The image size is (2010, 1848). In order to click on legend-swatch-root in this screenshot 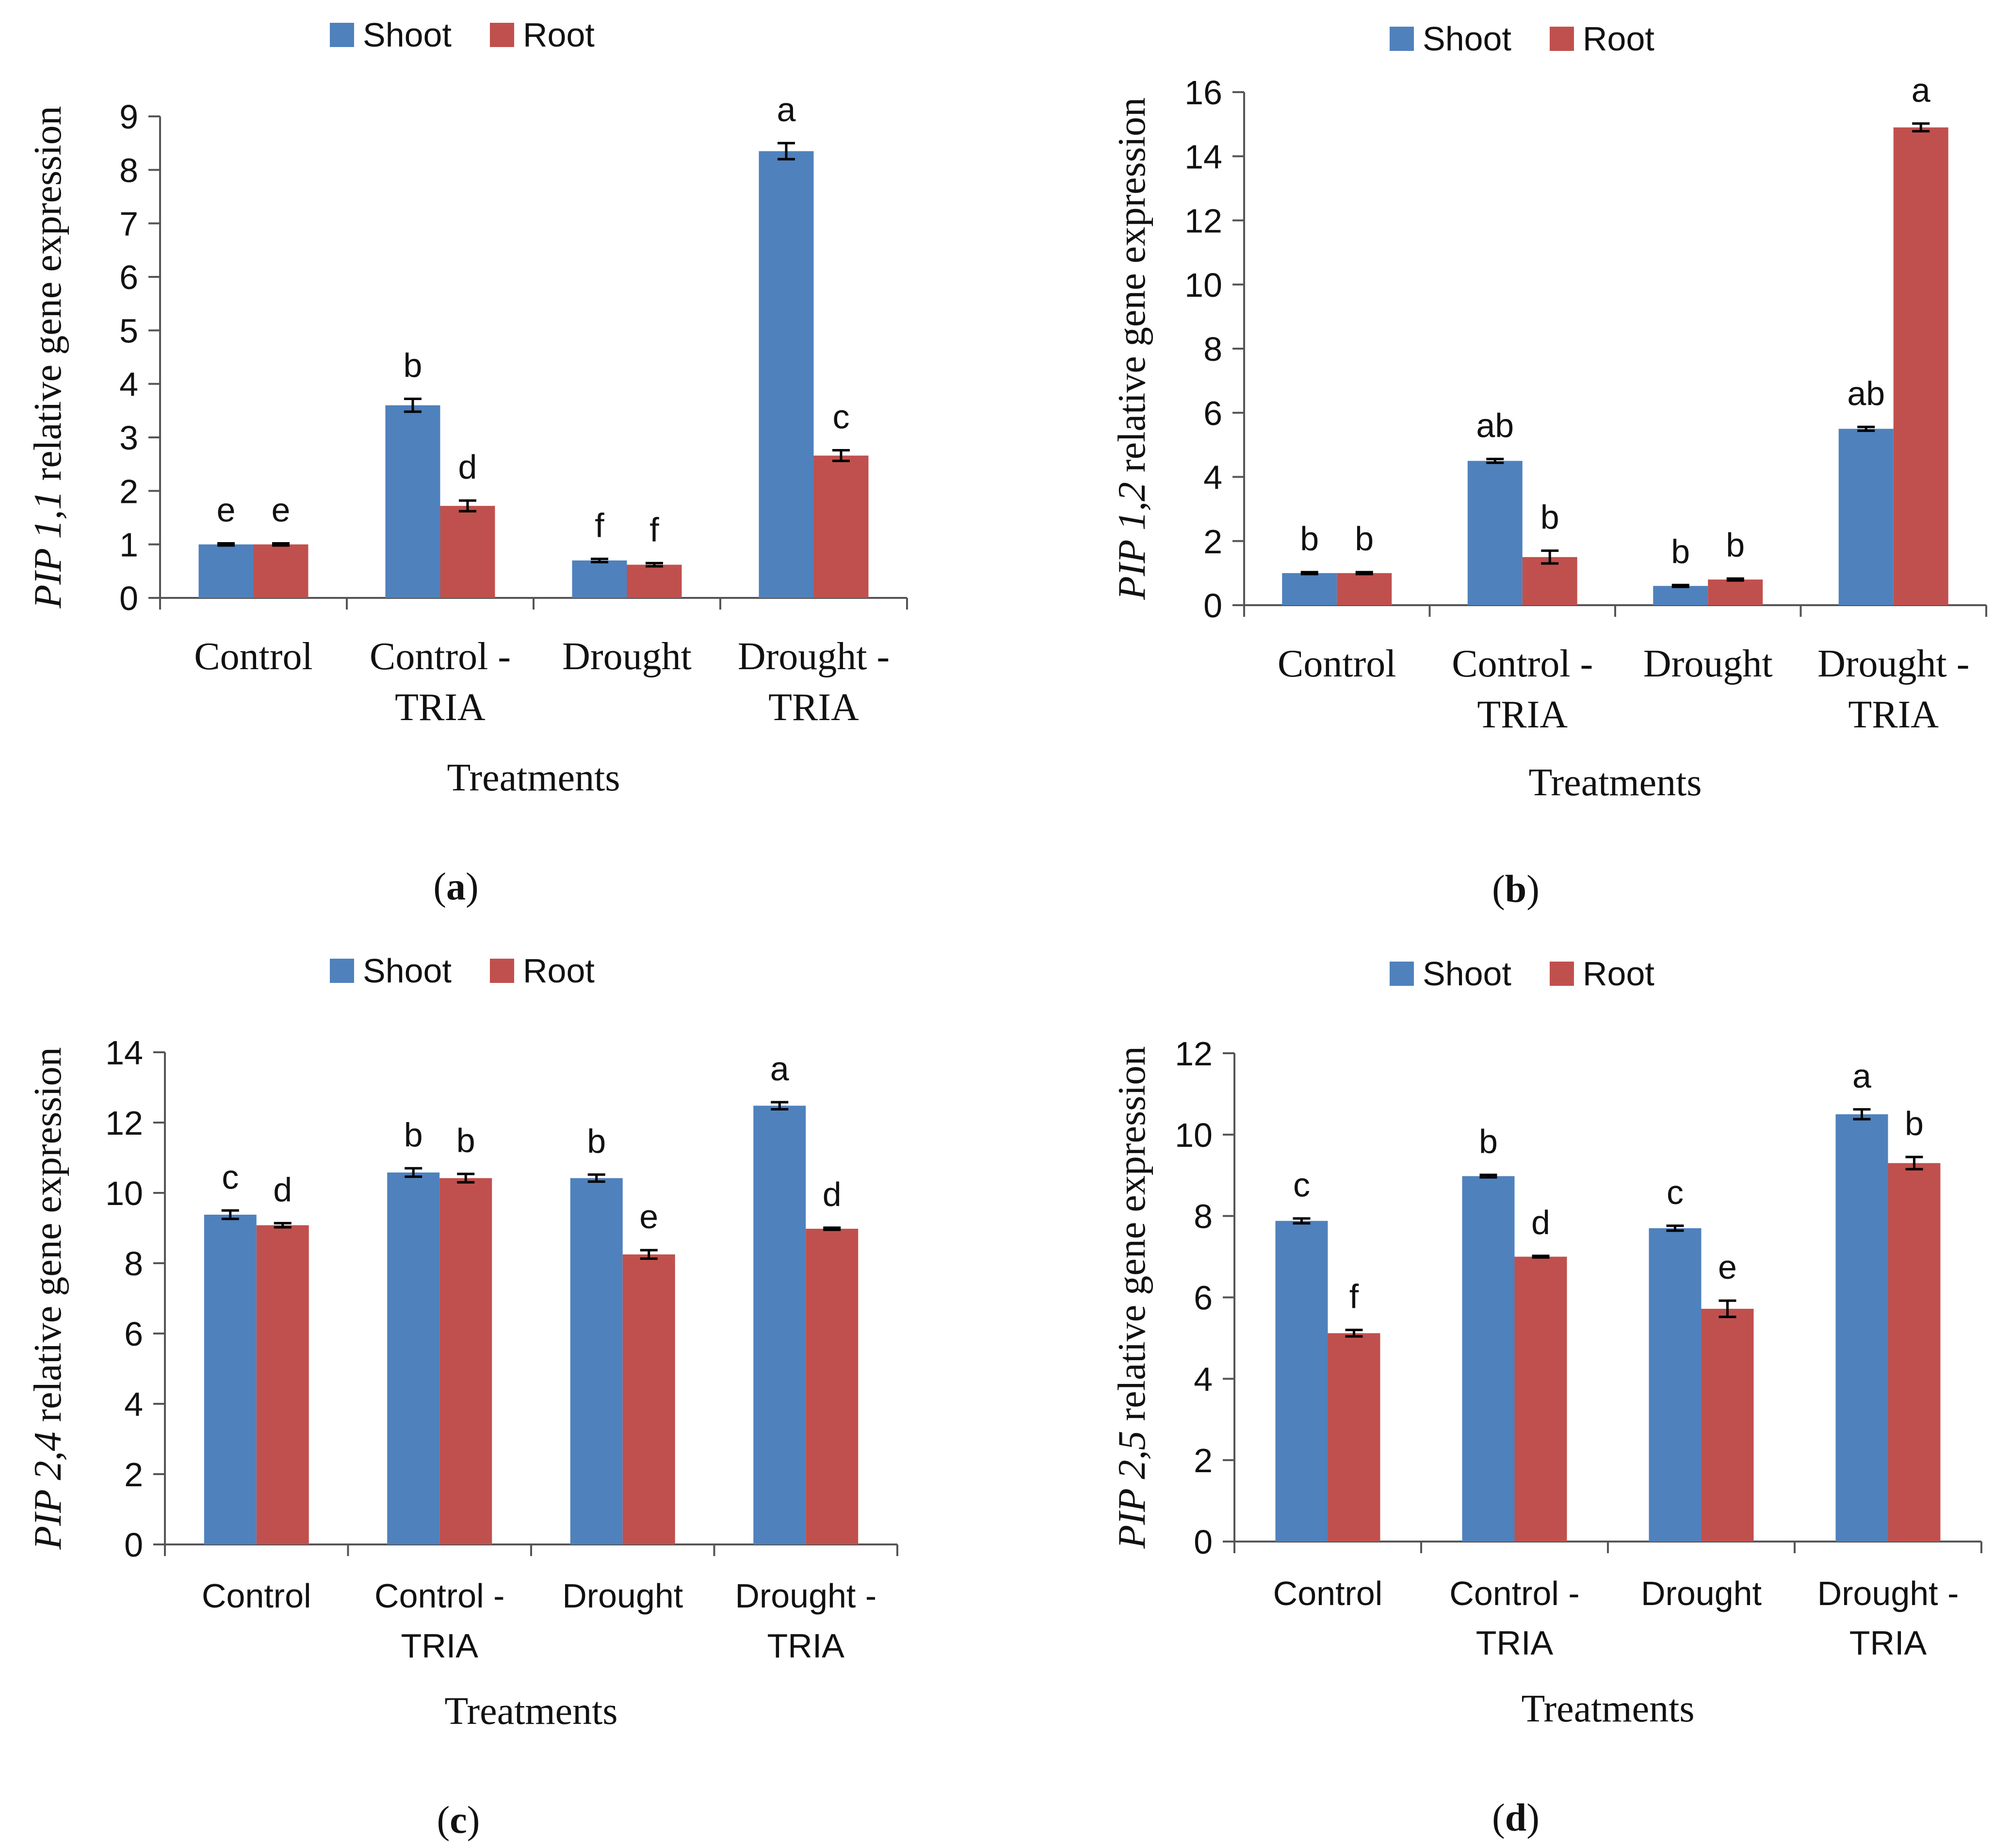, I will do `click(502, 35)`.